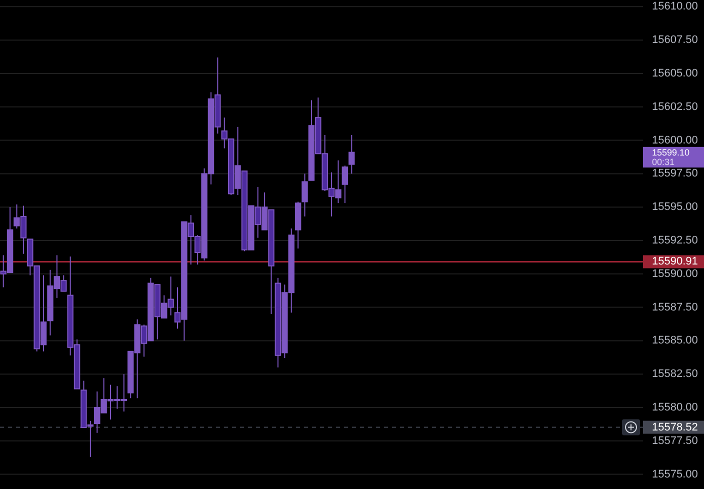  I want to click on y-tick-label: 15590.00, so click(675, 274).